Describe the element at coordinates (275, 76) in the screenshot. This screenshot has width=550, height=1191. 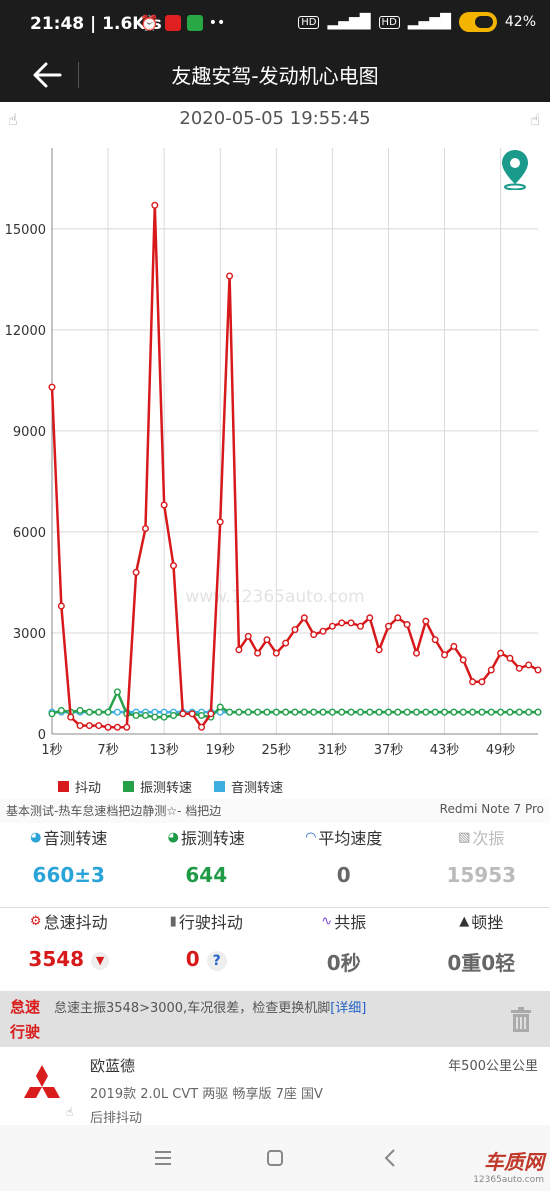
I see `page-title: 友趣安驾-发动机心电图` at that location.